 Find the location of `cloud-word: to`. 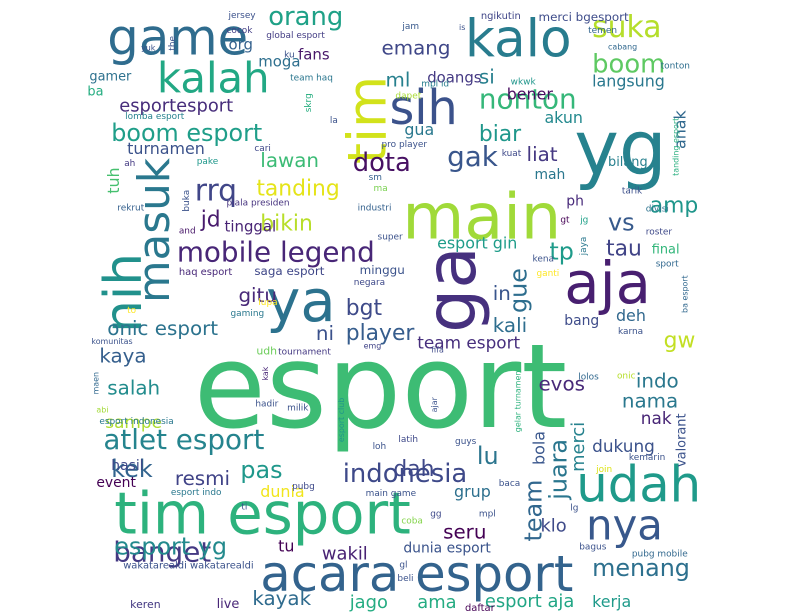

cloud-word: to is located at coordinates (131, 311).